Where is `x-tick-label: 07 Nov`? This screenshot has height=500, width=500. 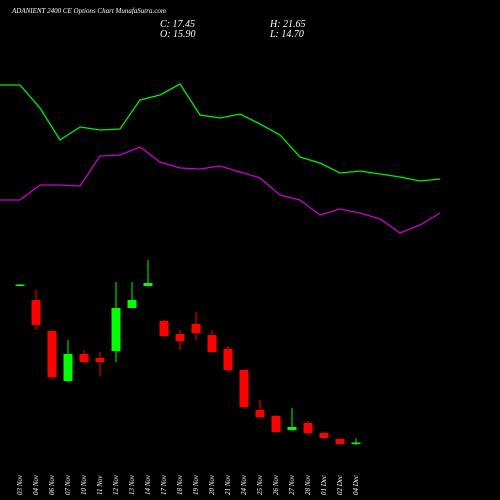
x-tick-label: 07 Nov is located at coordinates (68, 484).